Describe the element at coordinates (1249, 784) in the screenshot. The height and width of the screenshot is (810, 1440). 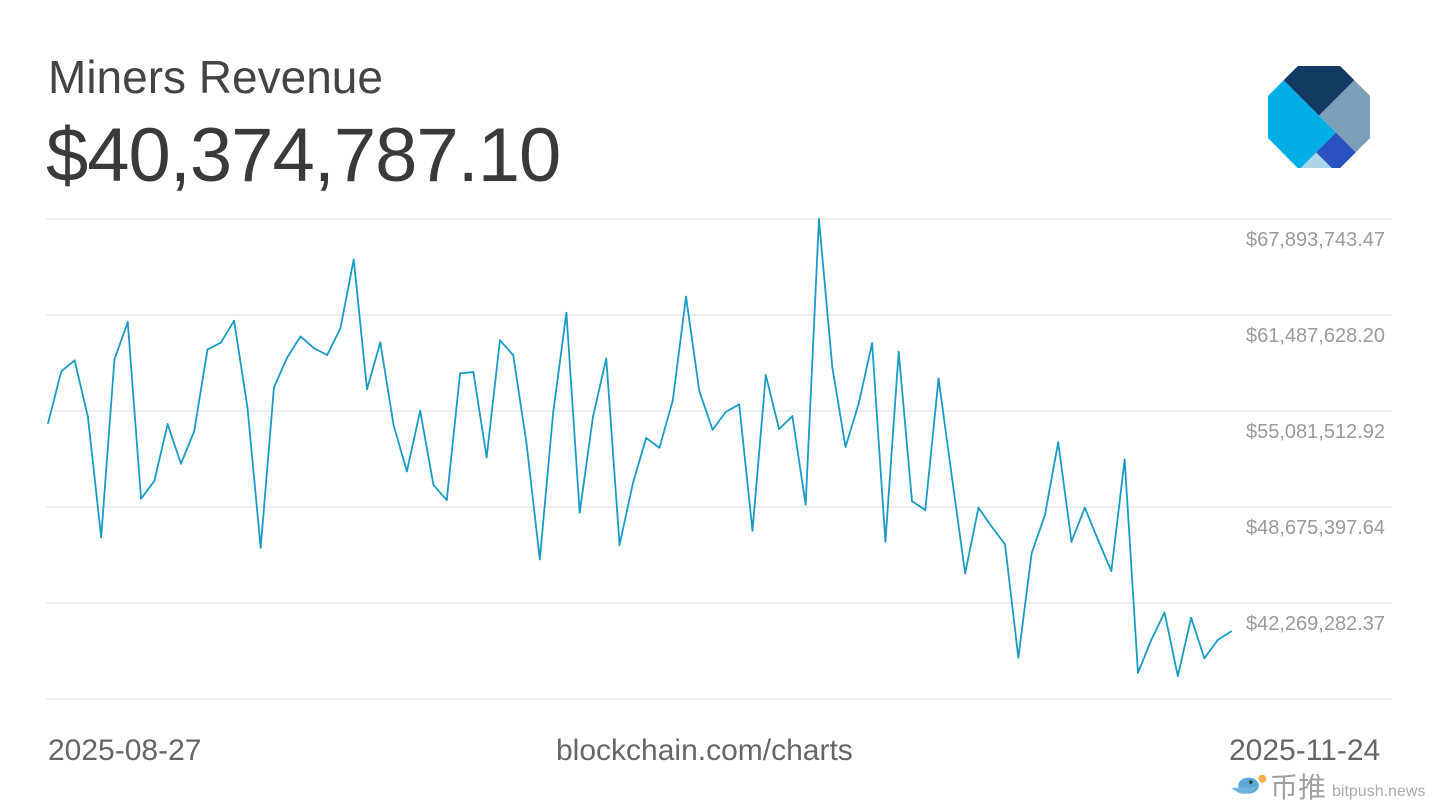
I see `bird-icon` at that location.